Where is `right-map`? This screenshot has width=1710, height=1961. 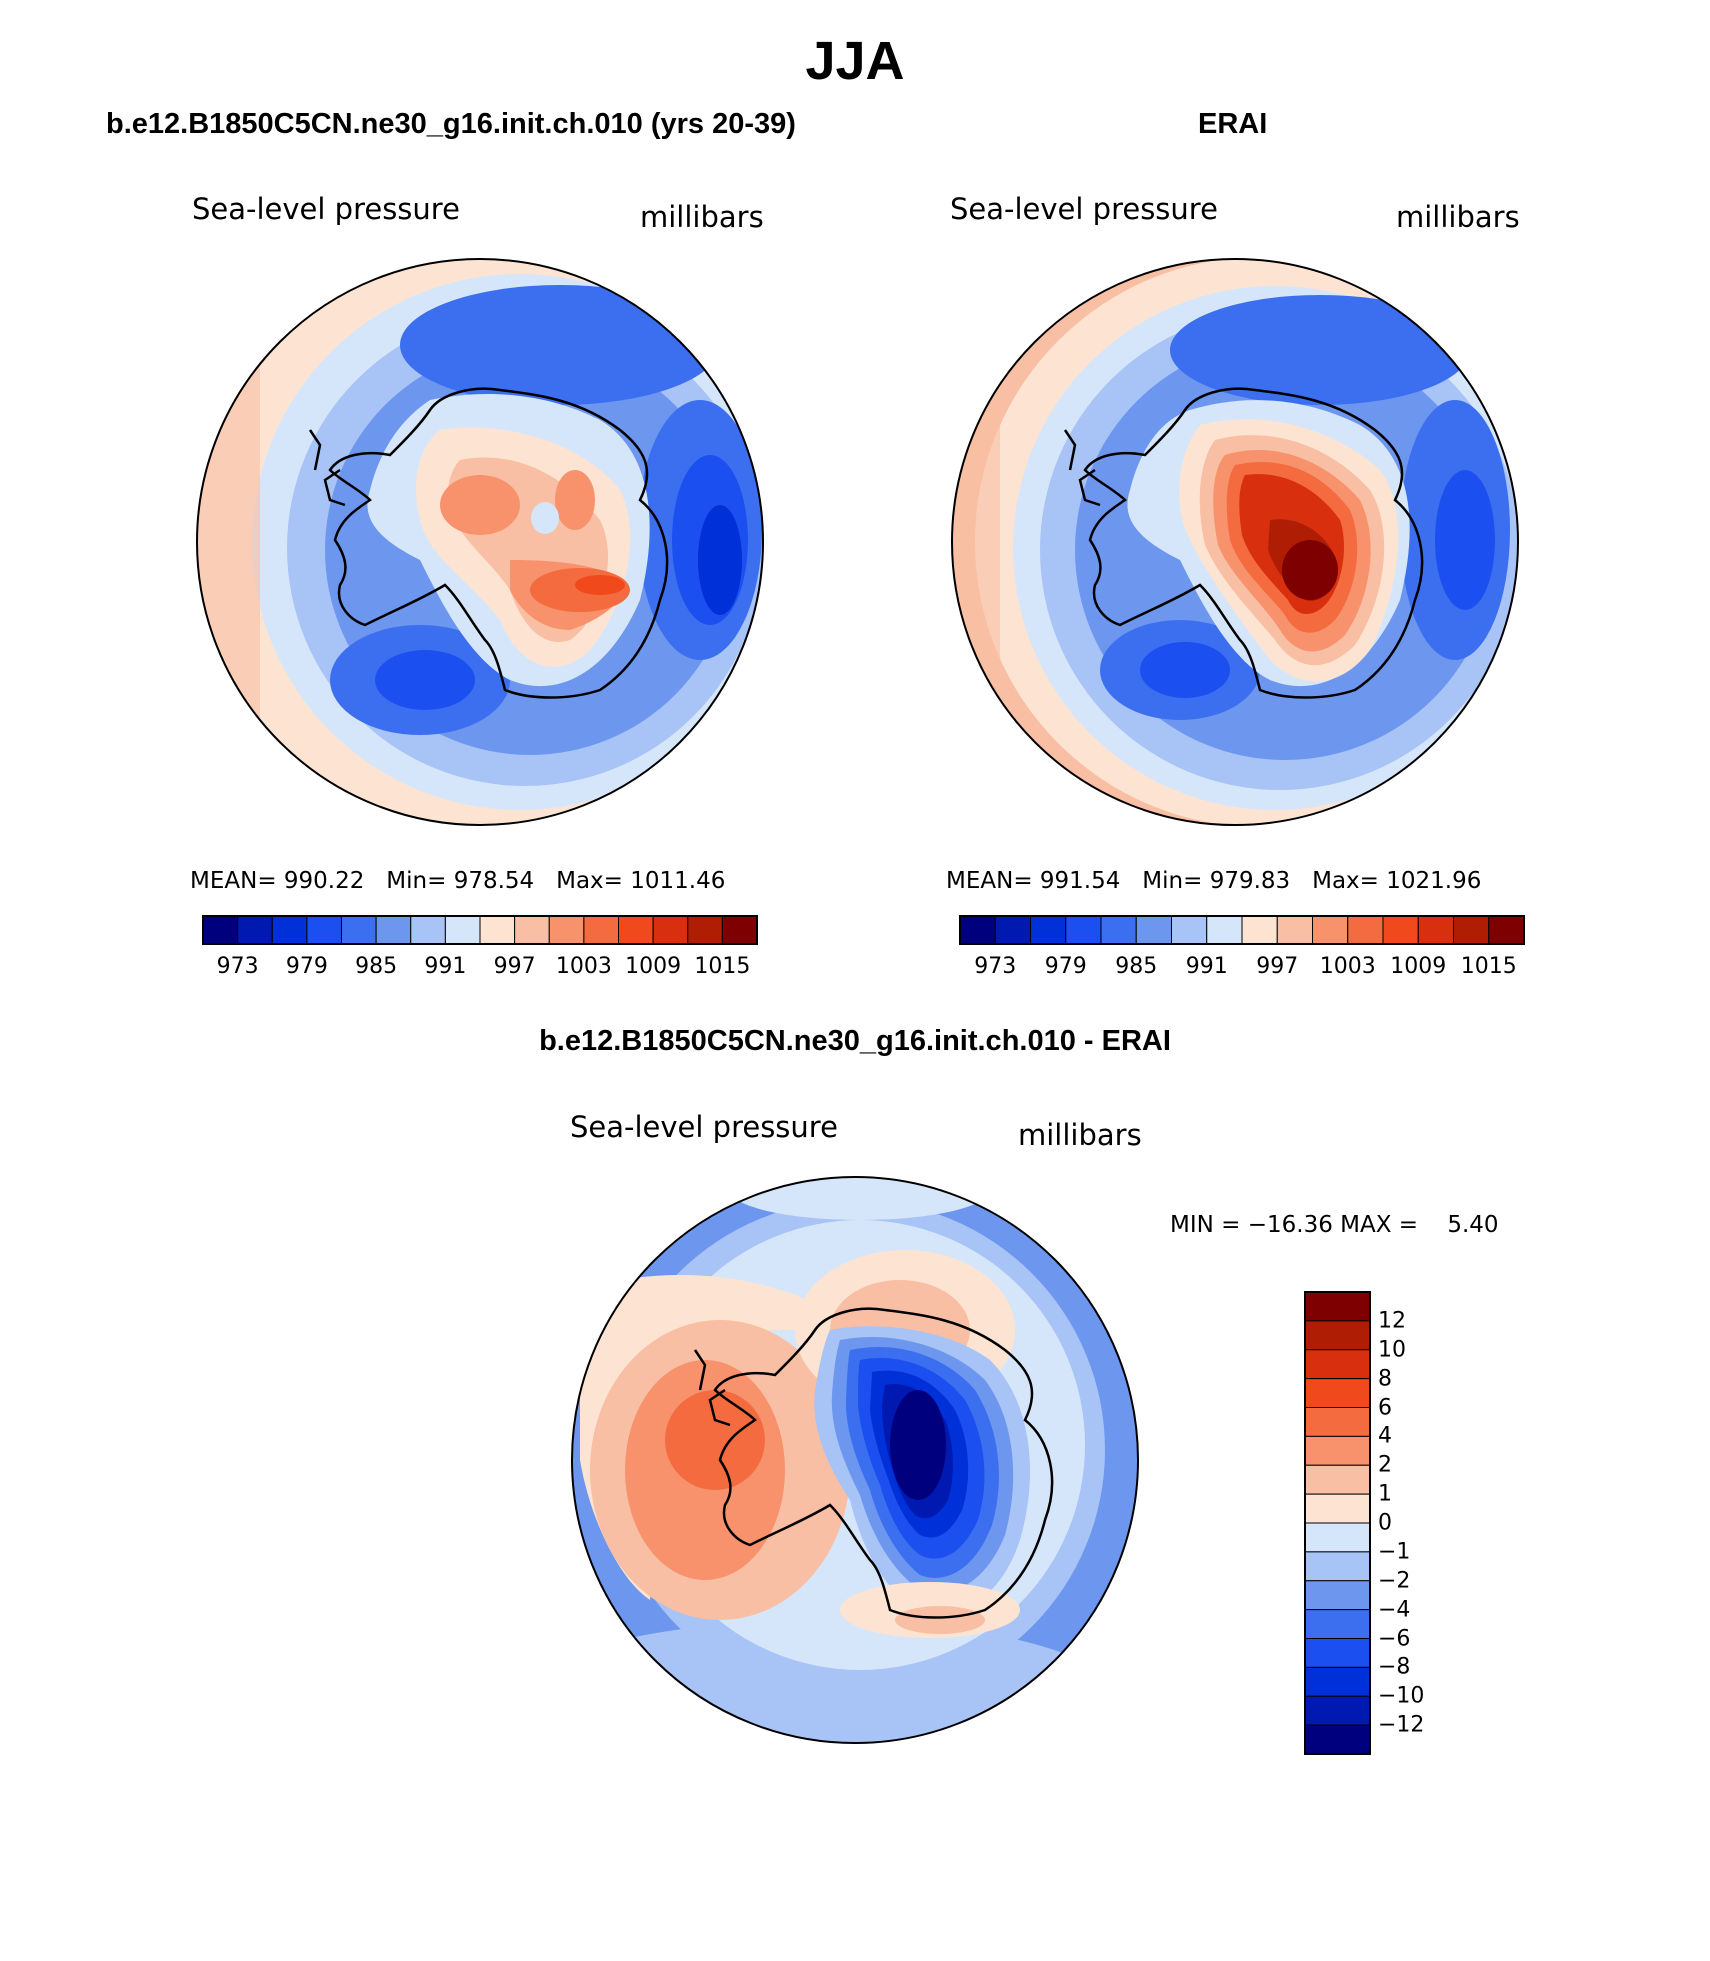 right-map is located at coordinates (1235, 542).